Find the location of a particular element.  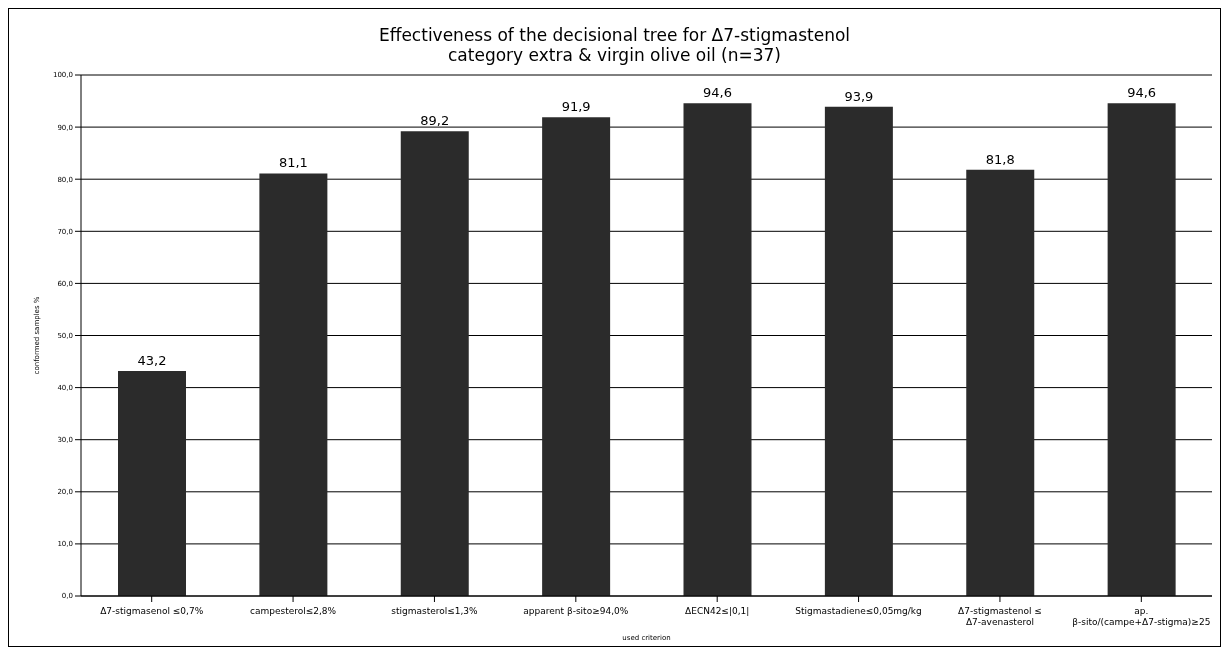

data-label: 89,2 is located at coordinates (435, 121).